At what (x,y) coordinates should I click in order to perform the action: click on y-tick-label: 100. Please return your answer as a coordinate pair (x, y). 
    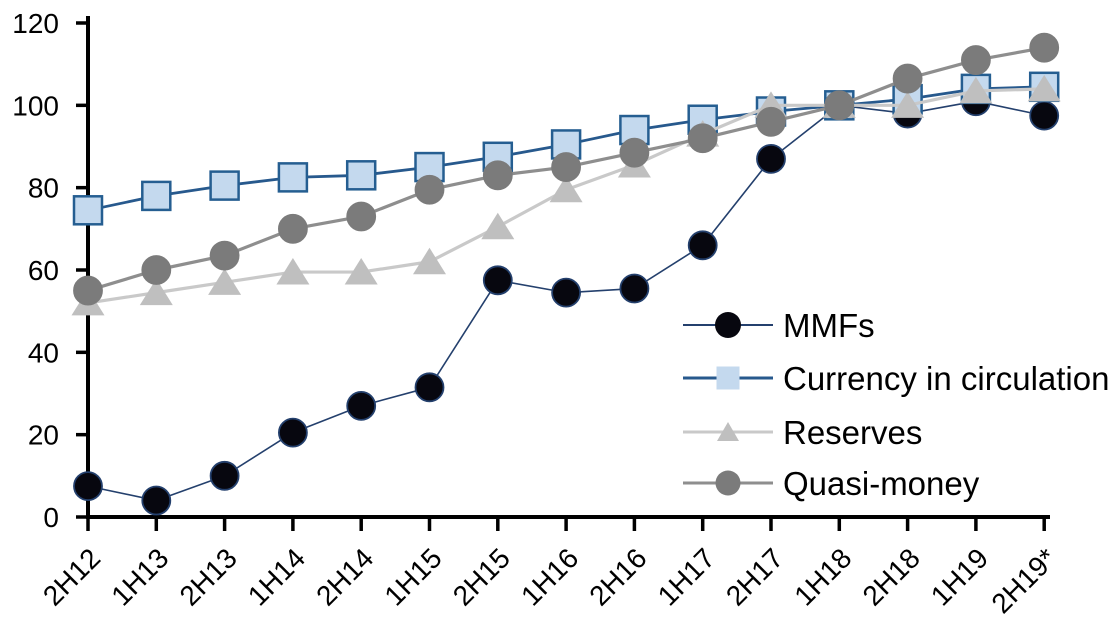
    Looking at the image, I should click on (35, 105).